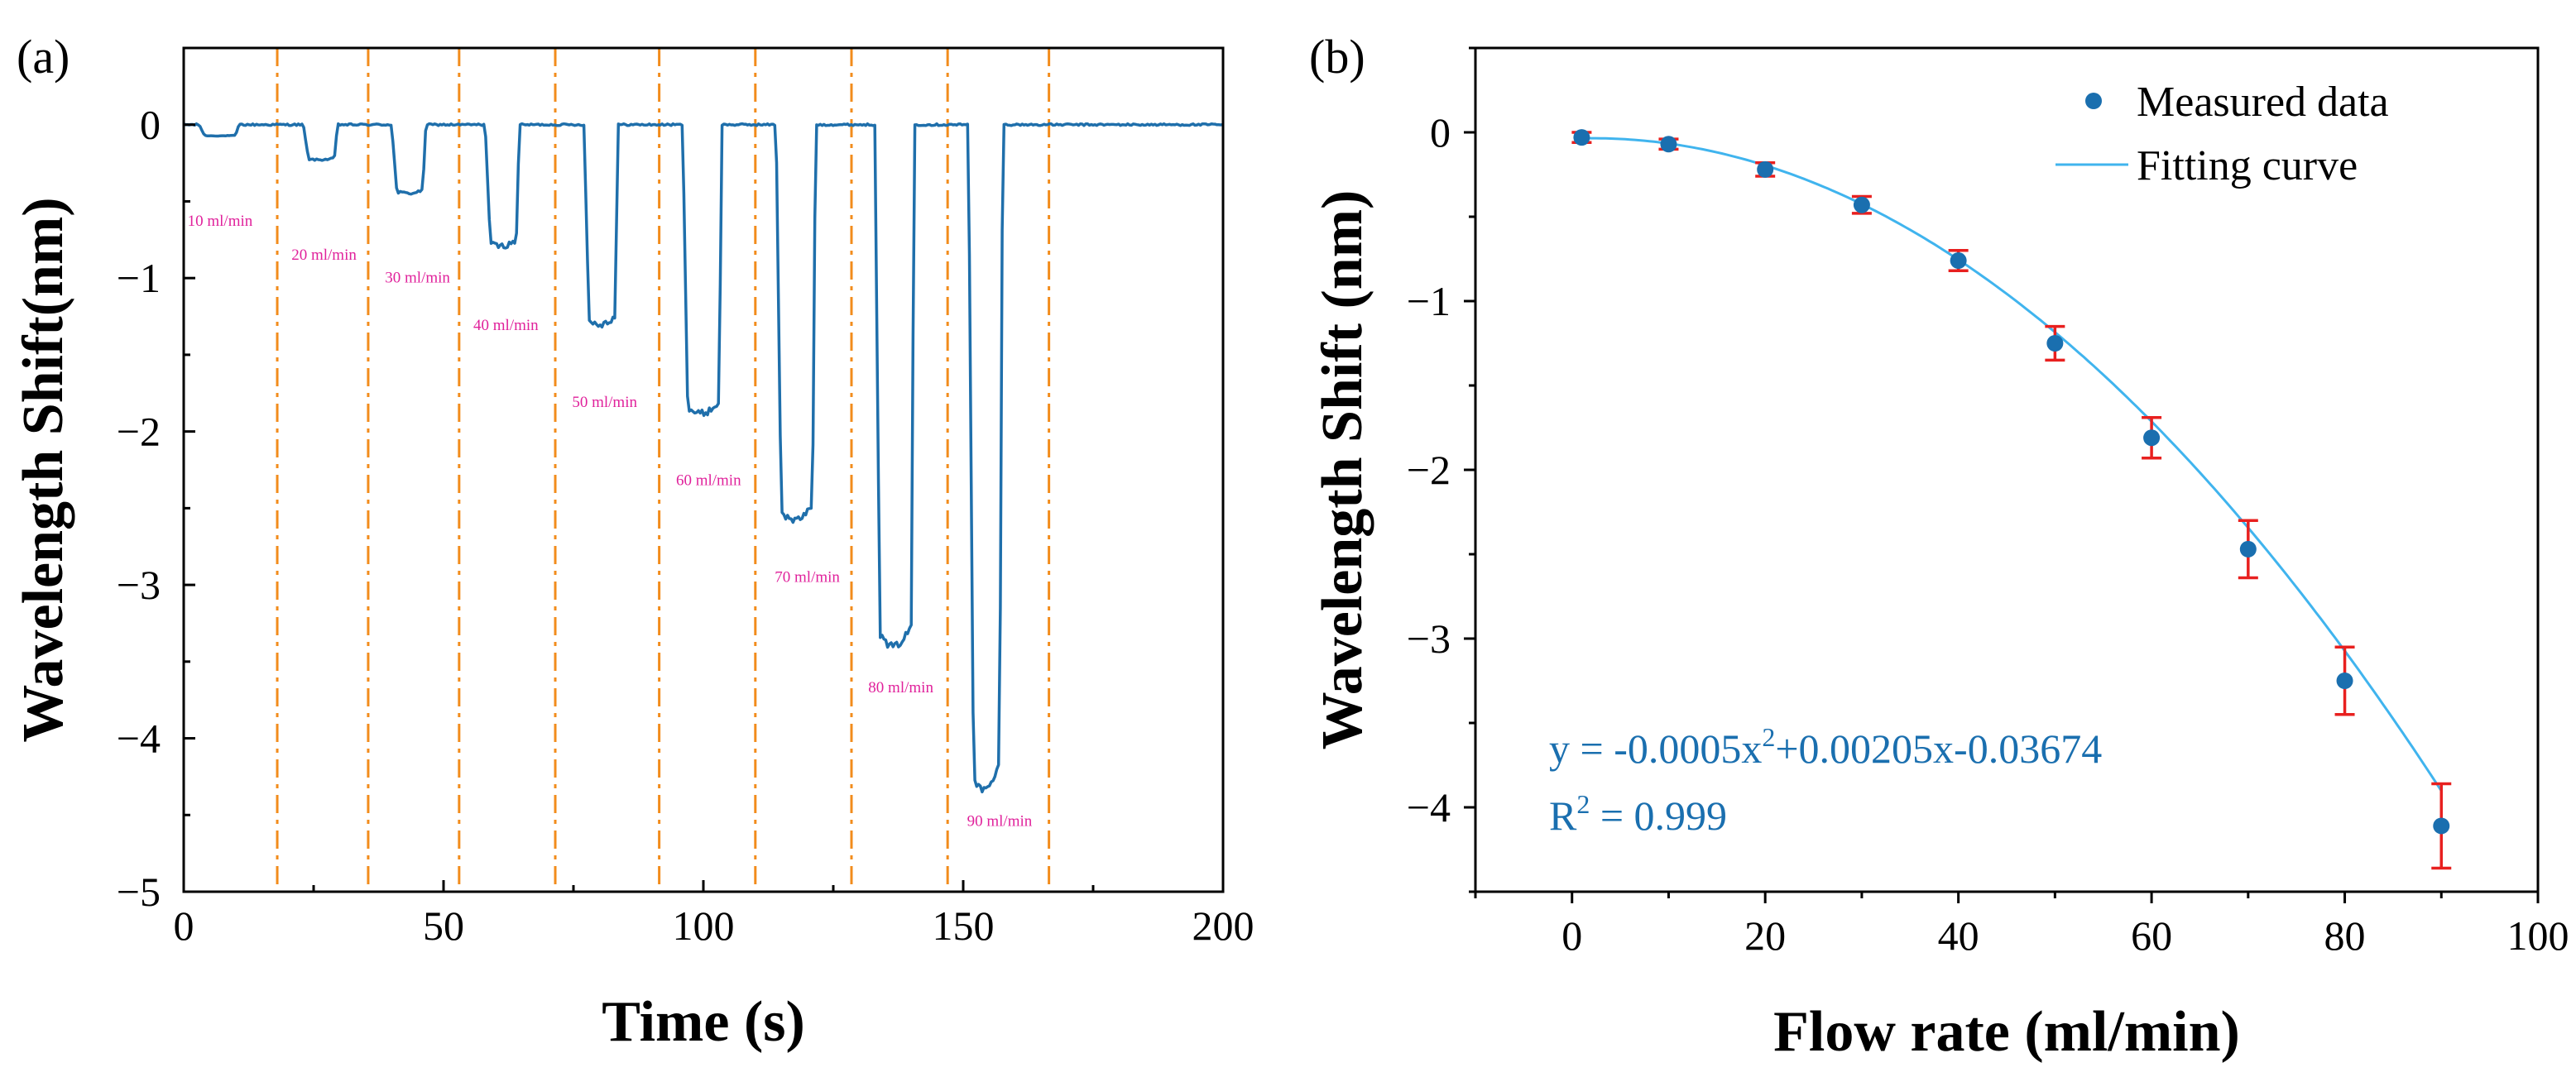 The image size is (2576, 1077). Describe the element at coordinates (139, 585) in the screenshot. I see `a-y-tick-label: −3` at that location.